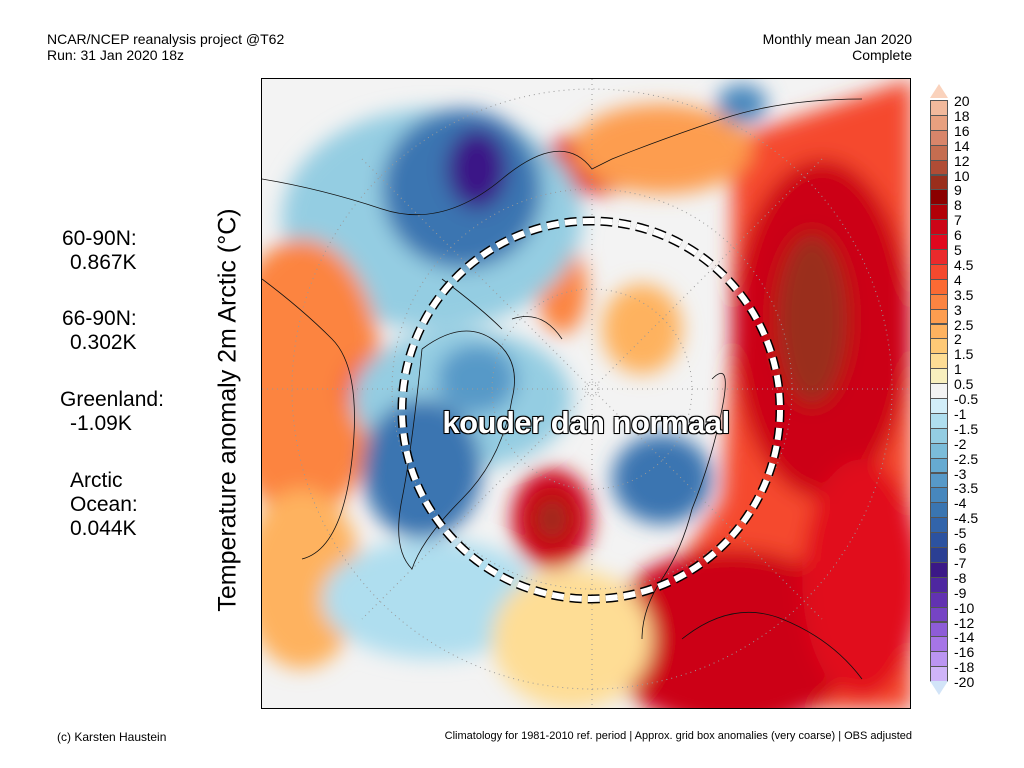 The width and height of the screenshot is (1024, 768). I want to click on colorbar-tick-label: 6, so click(958, 235).